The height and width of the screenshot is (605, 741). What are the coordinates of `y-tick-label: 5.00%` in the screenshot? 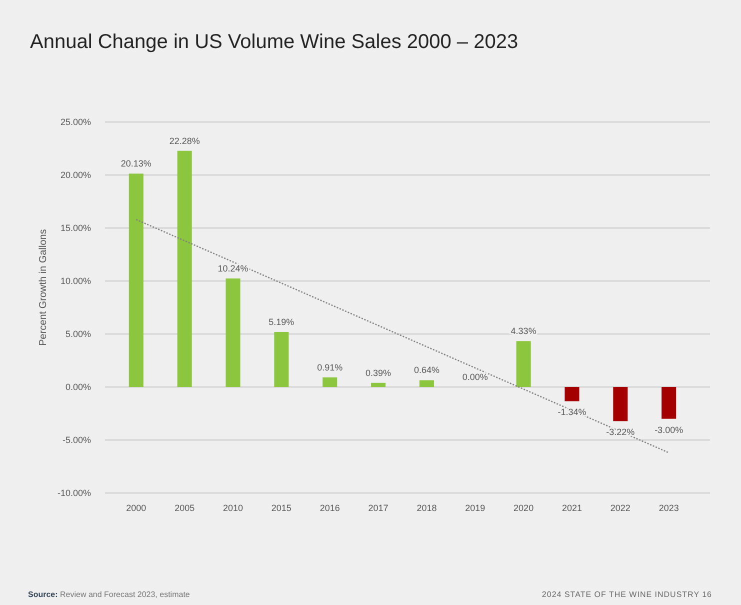 It's located at (78, 334).